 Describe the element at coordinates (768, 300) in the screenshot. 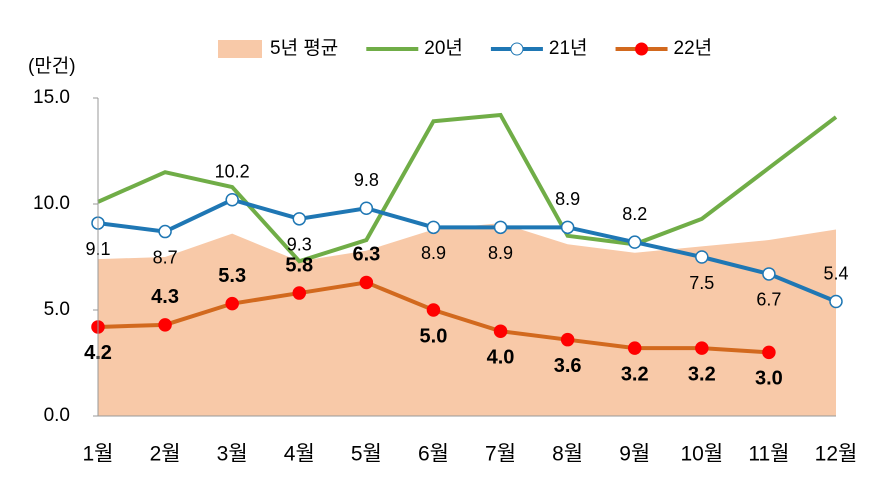

I see `data-label: 6.7` at that location.